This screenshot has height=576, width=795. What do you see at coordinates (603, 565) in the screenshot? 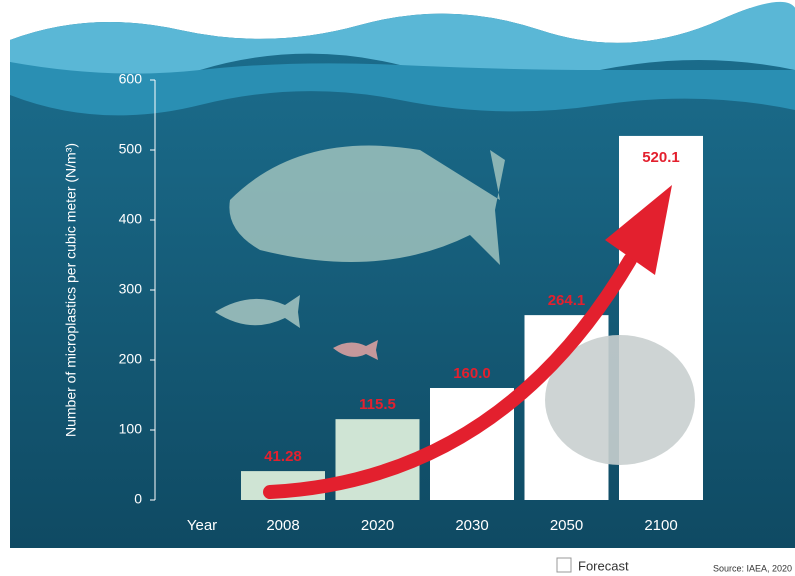
I see `legend-label: Forecast` at bounding box center [603, 565].